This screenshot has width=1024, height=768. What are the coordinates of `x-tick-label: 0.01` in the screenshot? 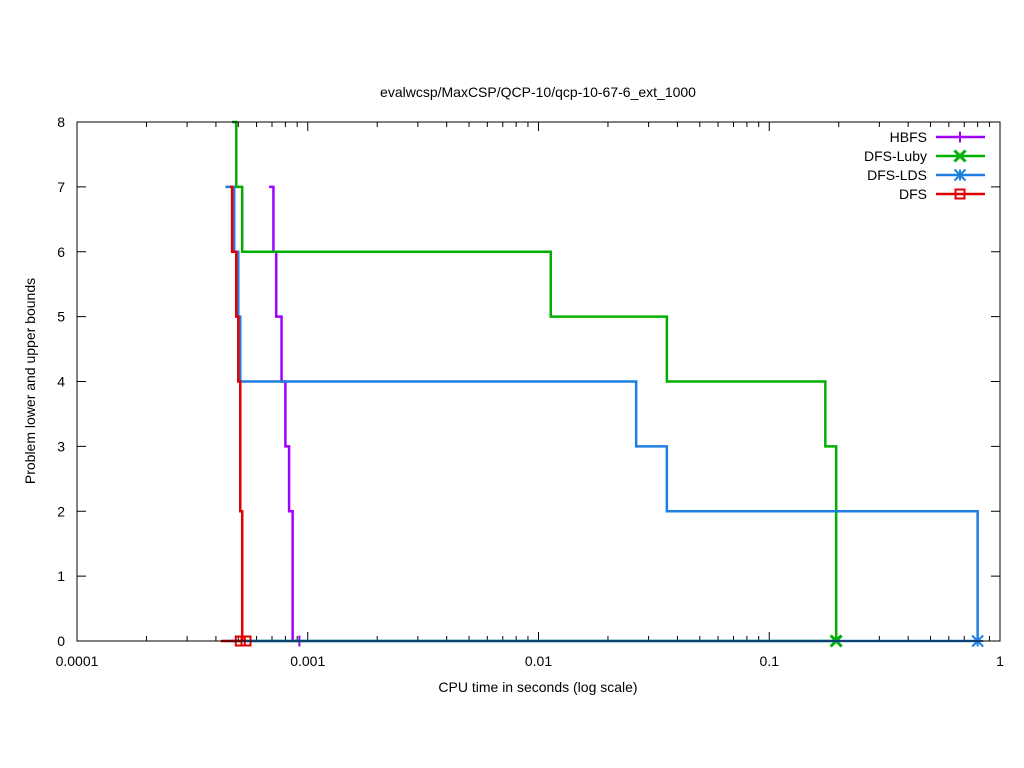 It's located at (538, 661).